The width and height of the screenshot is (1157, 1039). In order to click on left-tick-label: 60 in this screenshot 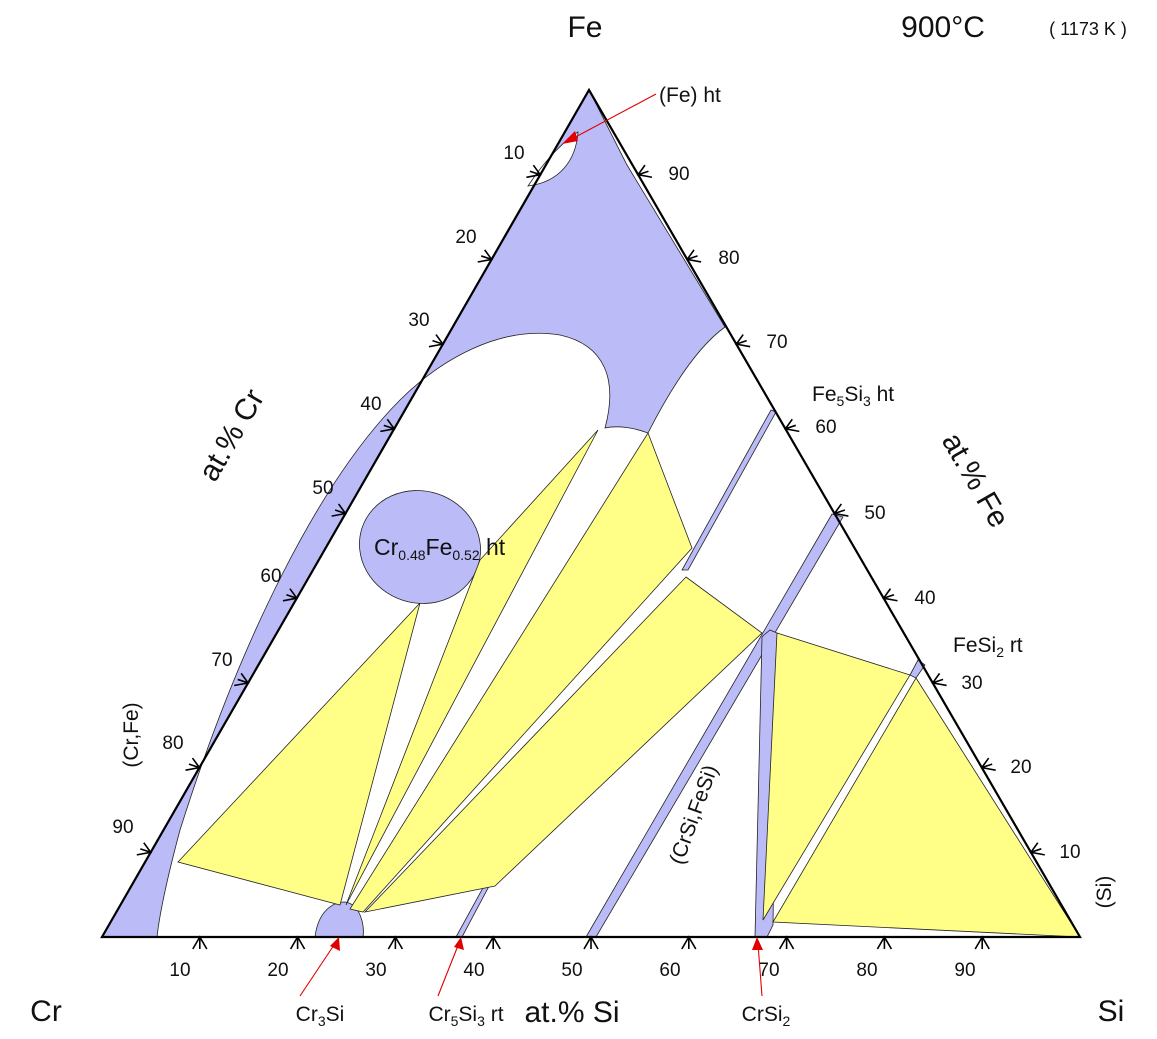, I will do `click(270, 576)`.